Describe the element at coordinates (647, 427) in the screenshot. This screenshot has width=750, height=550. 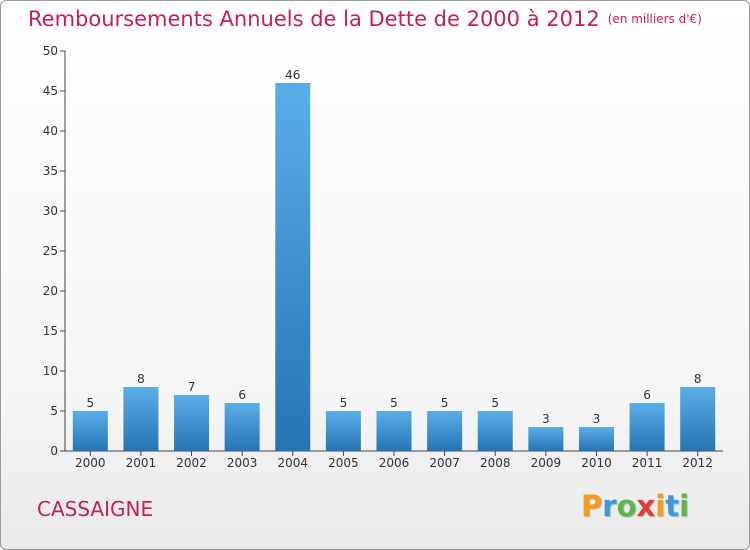
I see `bar-2011` at that location.